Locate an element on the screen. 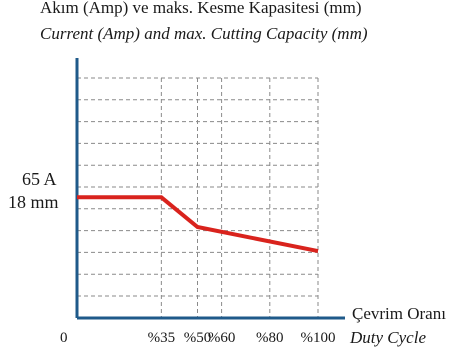 This screenshot has width=463, height=356. x-tick-label: %35 is located at coordinates (162, 338).